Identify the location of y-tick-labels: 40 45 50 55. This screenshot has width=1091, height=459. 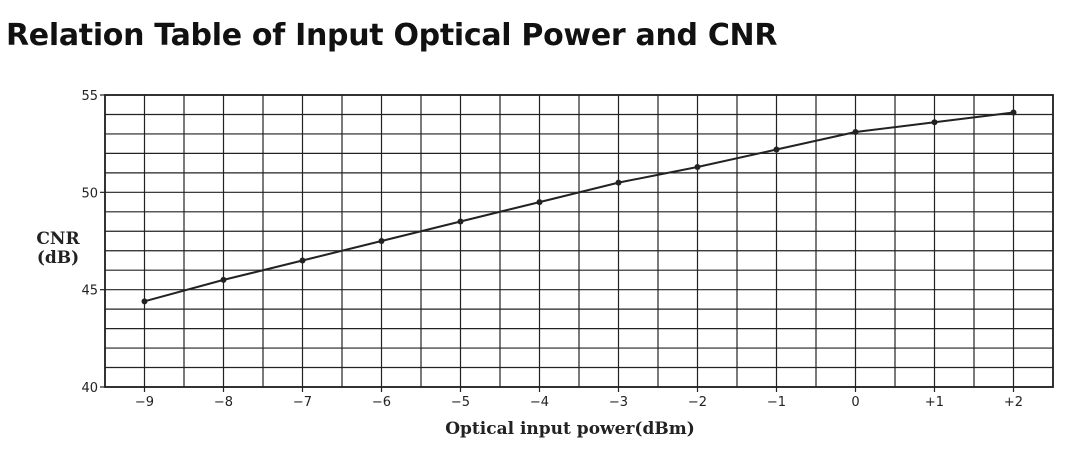
(93, 242).